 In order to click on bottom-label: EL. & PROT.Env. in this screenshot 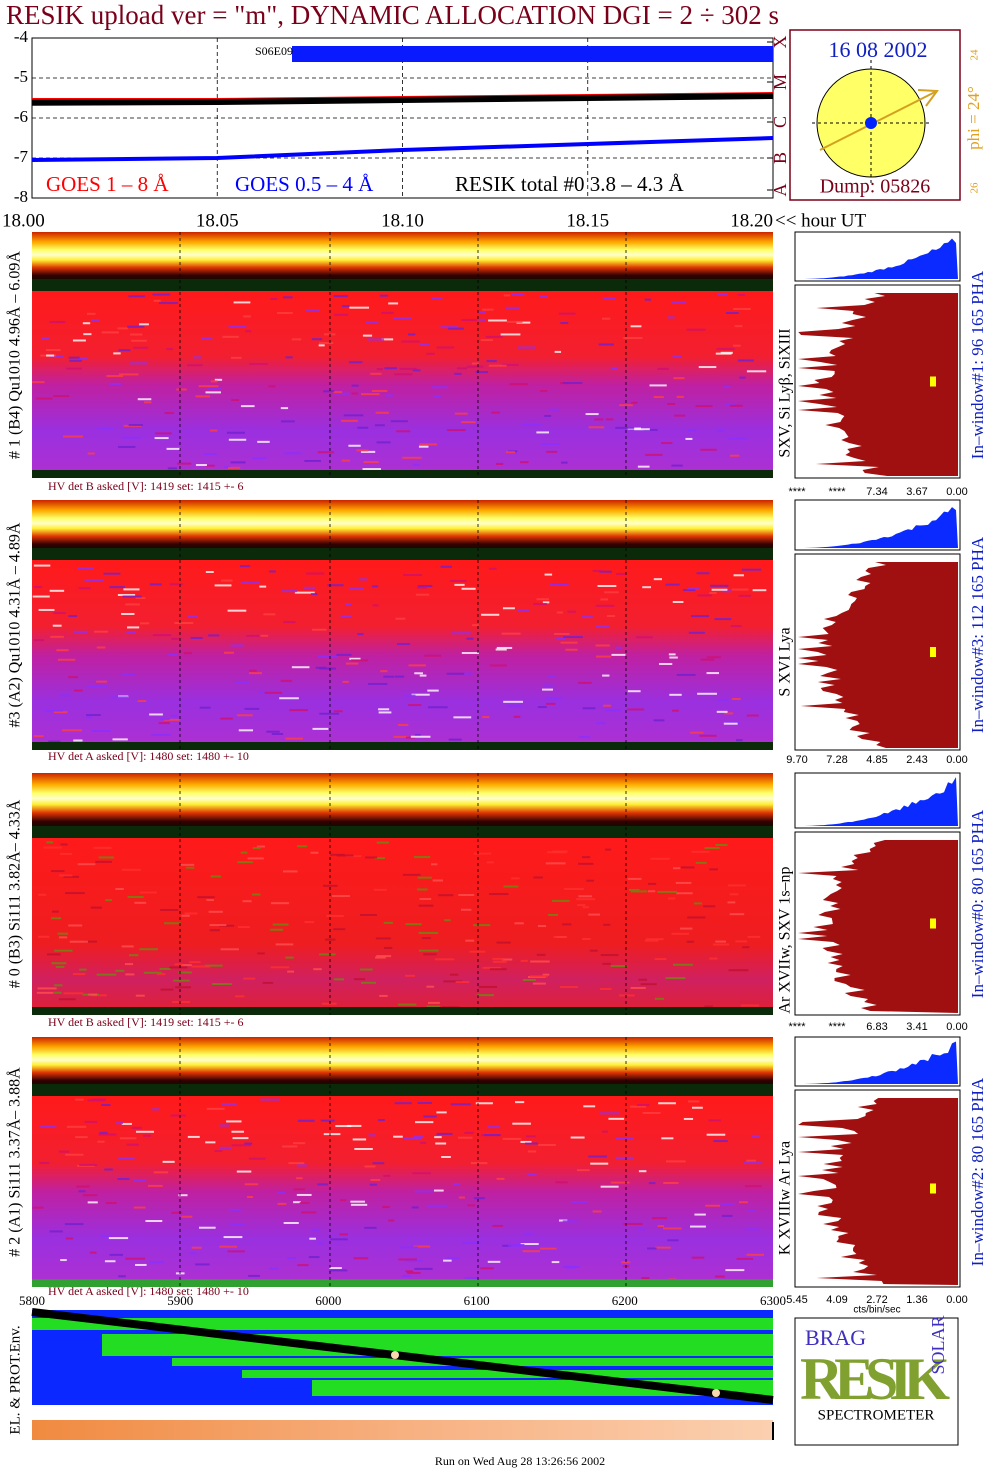, I will do `click(15, 1379)`.